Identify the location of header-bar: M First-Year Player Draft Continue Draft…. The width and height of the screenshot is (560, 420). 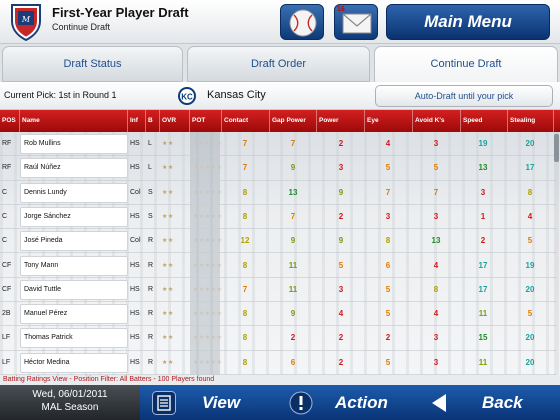
(280, 22).